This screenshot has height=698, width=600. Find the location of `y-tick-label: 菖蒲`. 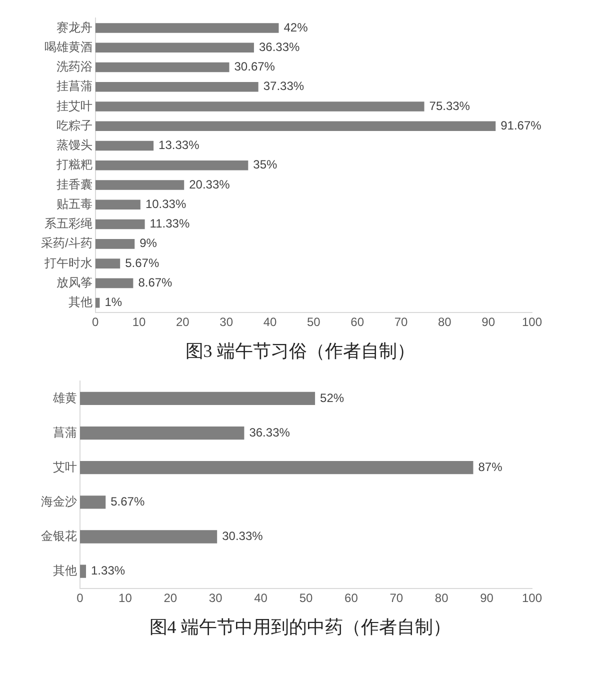

y-tick-label: 菖蒲 is located at coordinates (65, 432).